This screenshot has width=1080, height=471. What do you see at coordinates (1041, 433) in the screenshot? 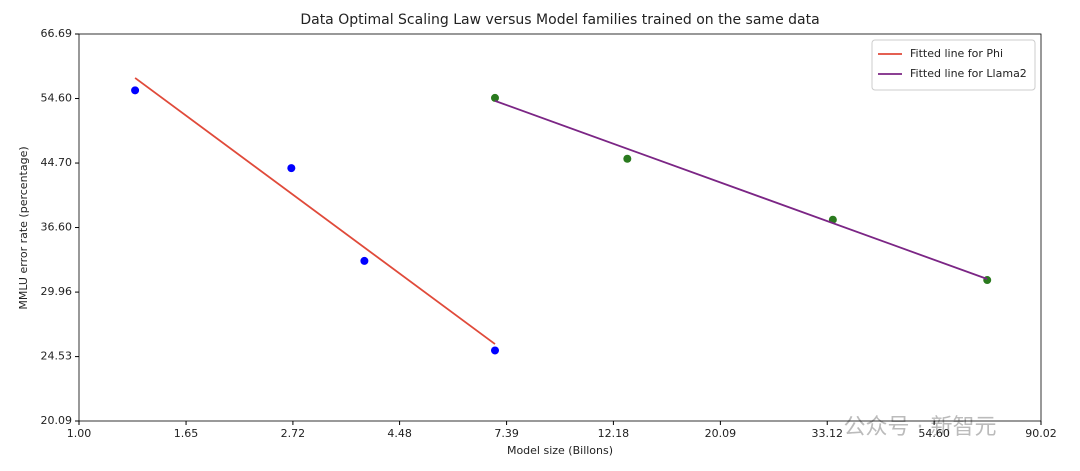
I see `x-tick-label: 90.02` at bounding box center [1041, 433].